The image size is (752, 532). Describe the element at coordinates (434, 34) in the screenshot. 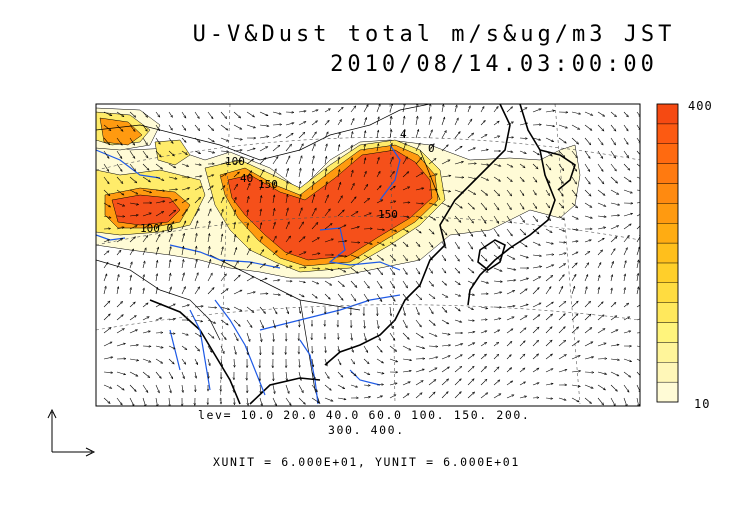

I see `chart-title: U-V&Dust total m/s&ug/m3 JST` at that location.